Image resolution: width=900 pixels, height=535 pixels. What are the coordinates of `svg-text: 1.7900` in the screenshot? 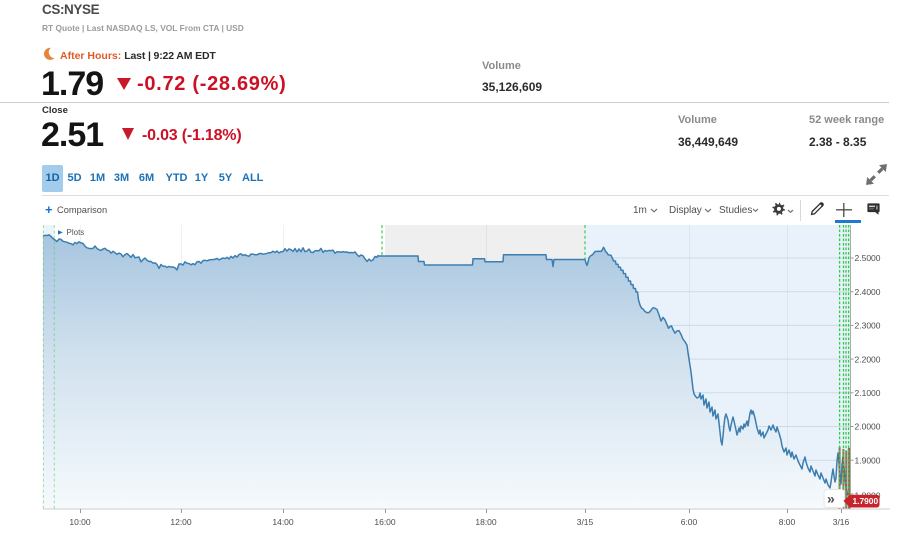 It's located at (866, 501).